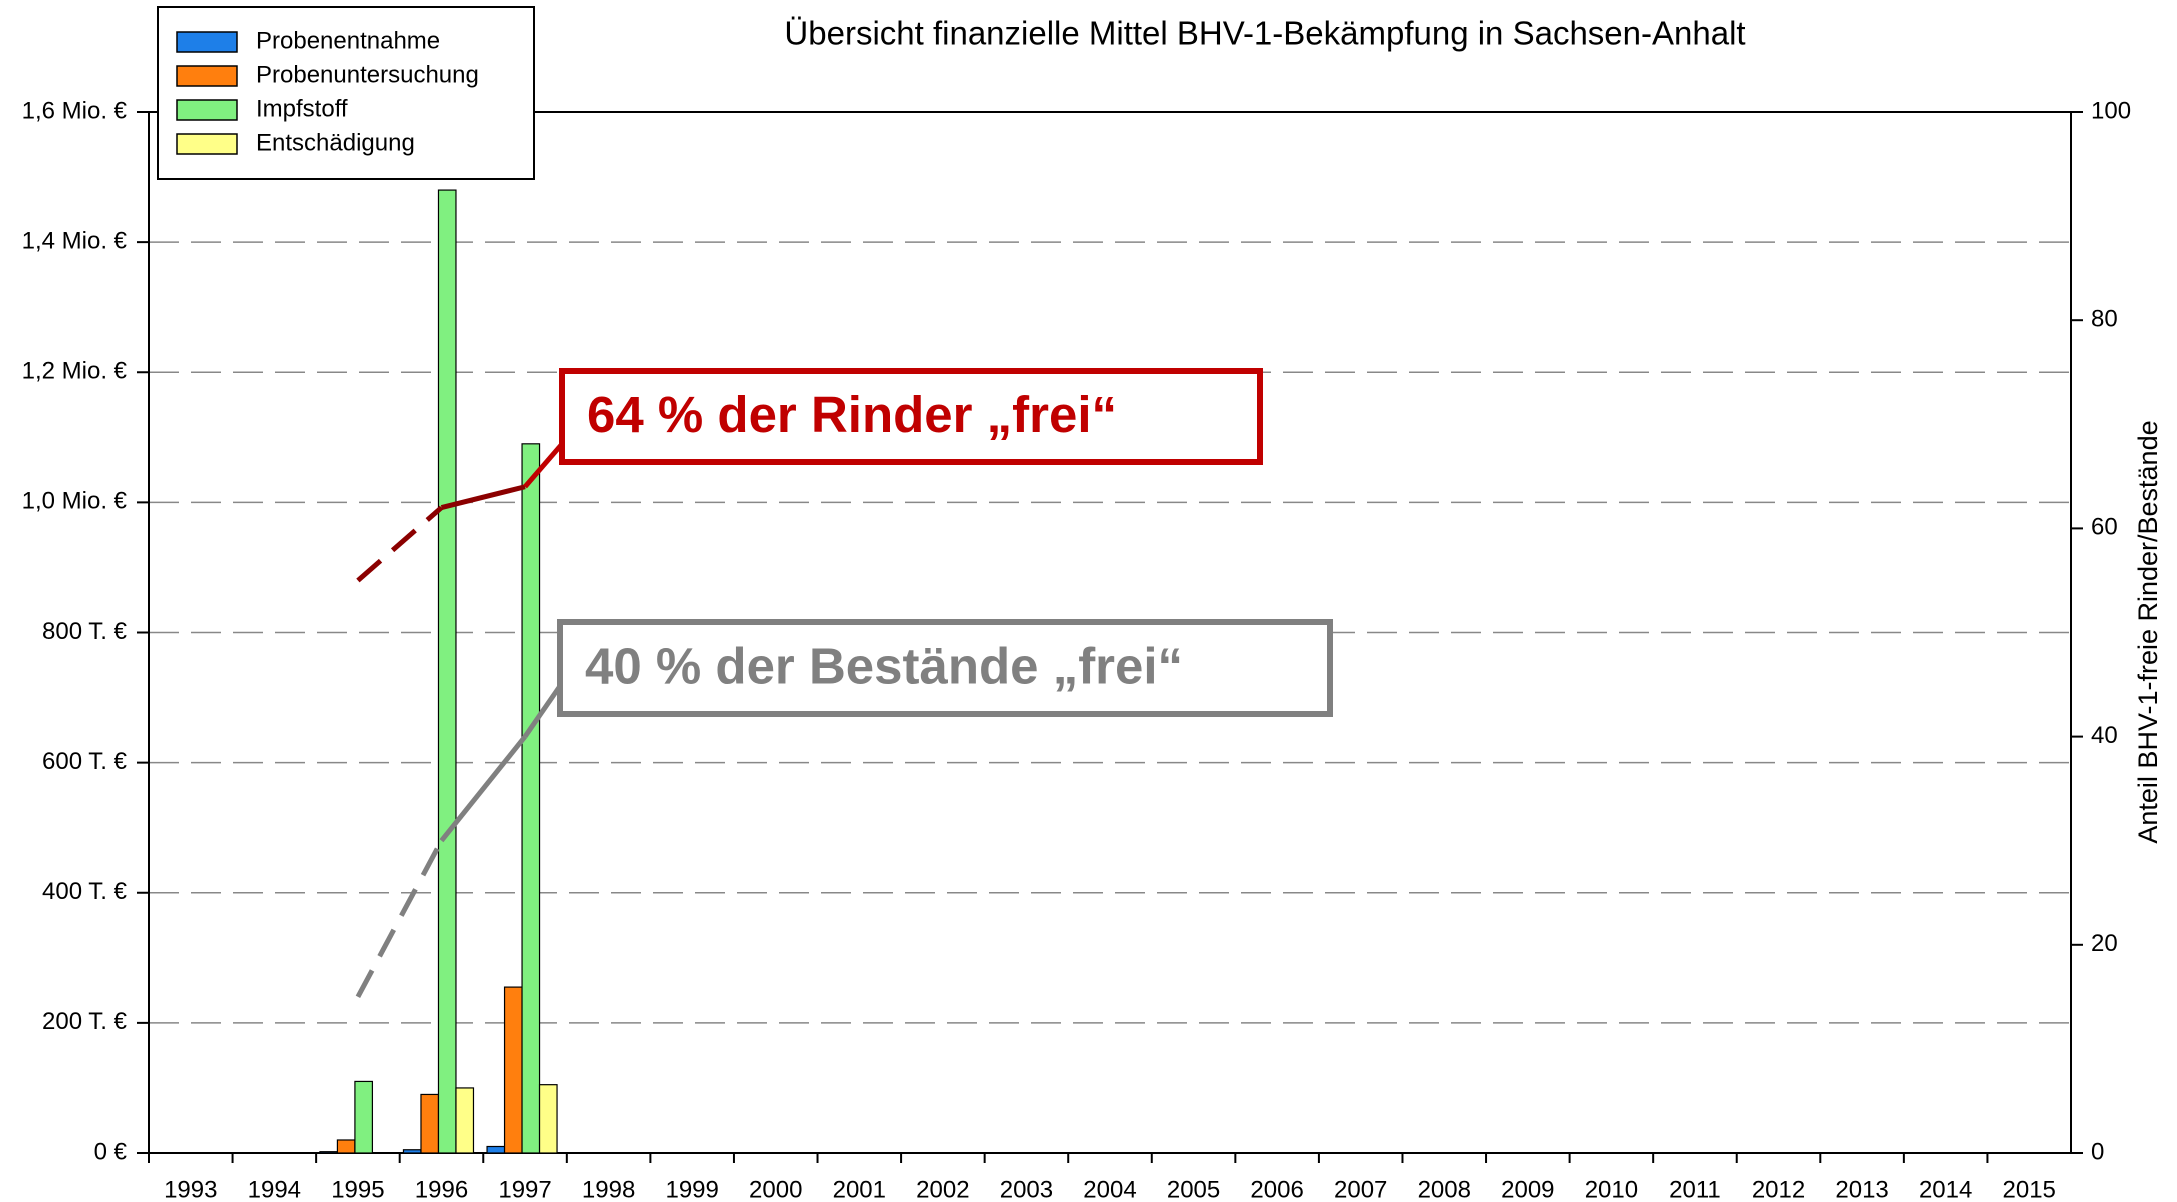  What do you see at coordinates (1527, 1189) in the screenshot?
I see `x-tick-label: 2009` at bounding box center [1527, 1189].